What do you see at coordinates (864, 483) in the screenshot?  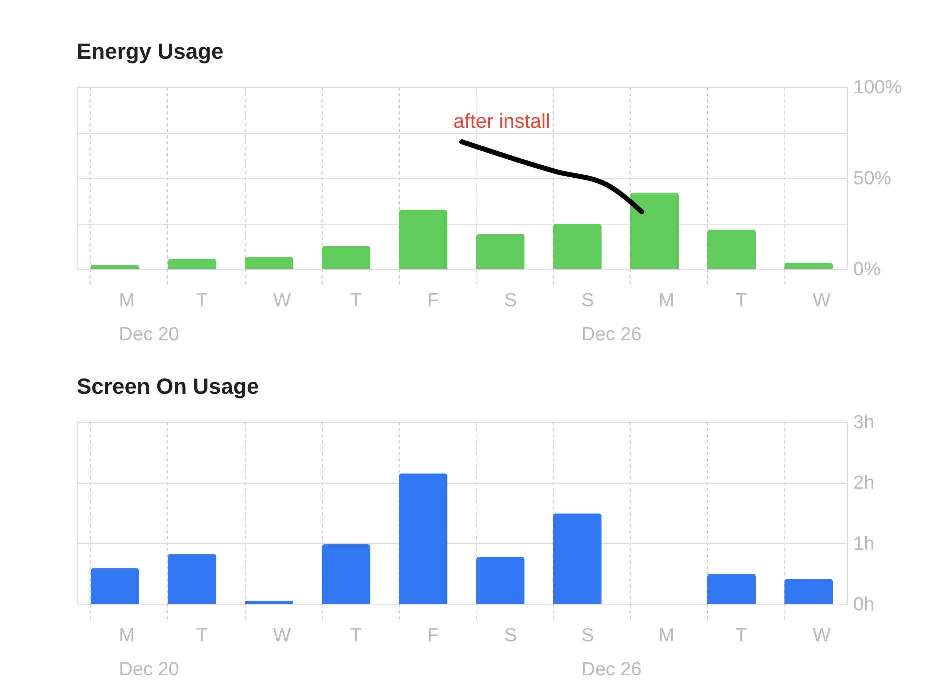 I see `y-tick-label: 2h` at bounding box center [864, 483].